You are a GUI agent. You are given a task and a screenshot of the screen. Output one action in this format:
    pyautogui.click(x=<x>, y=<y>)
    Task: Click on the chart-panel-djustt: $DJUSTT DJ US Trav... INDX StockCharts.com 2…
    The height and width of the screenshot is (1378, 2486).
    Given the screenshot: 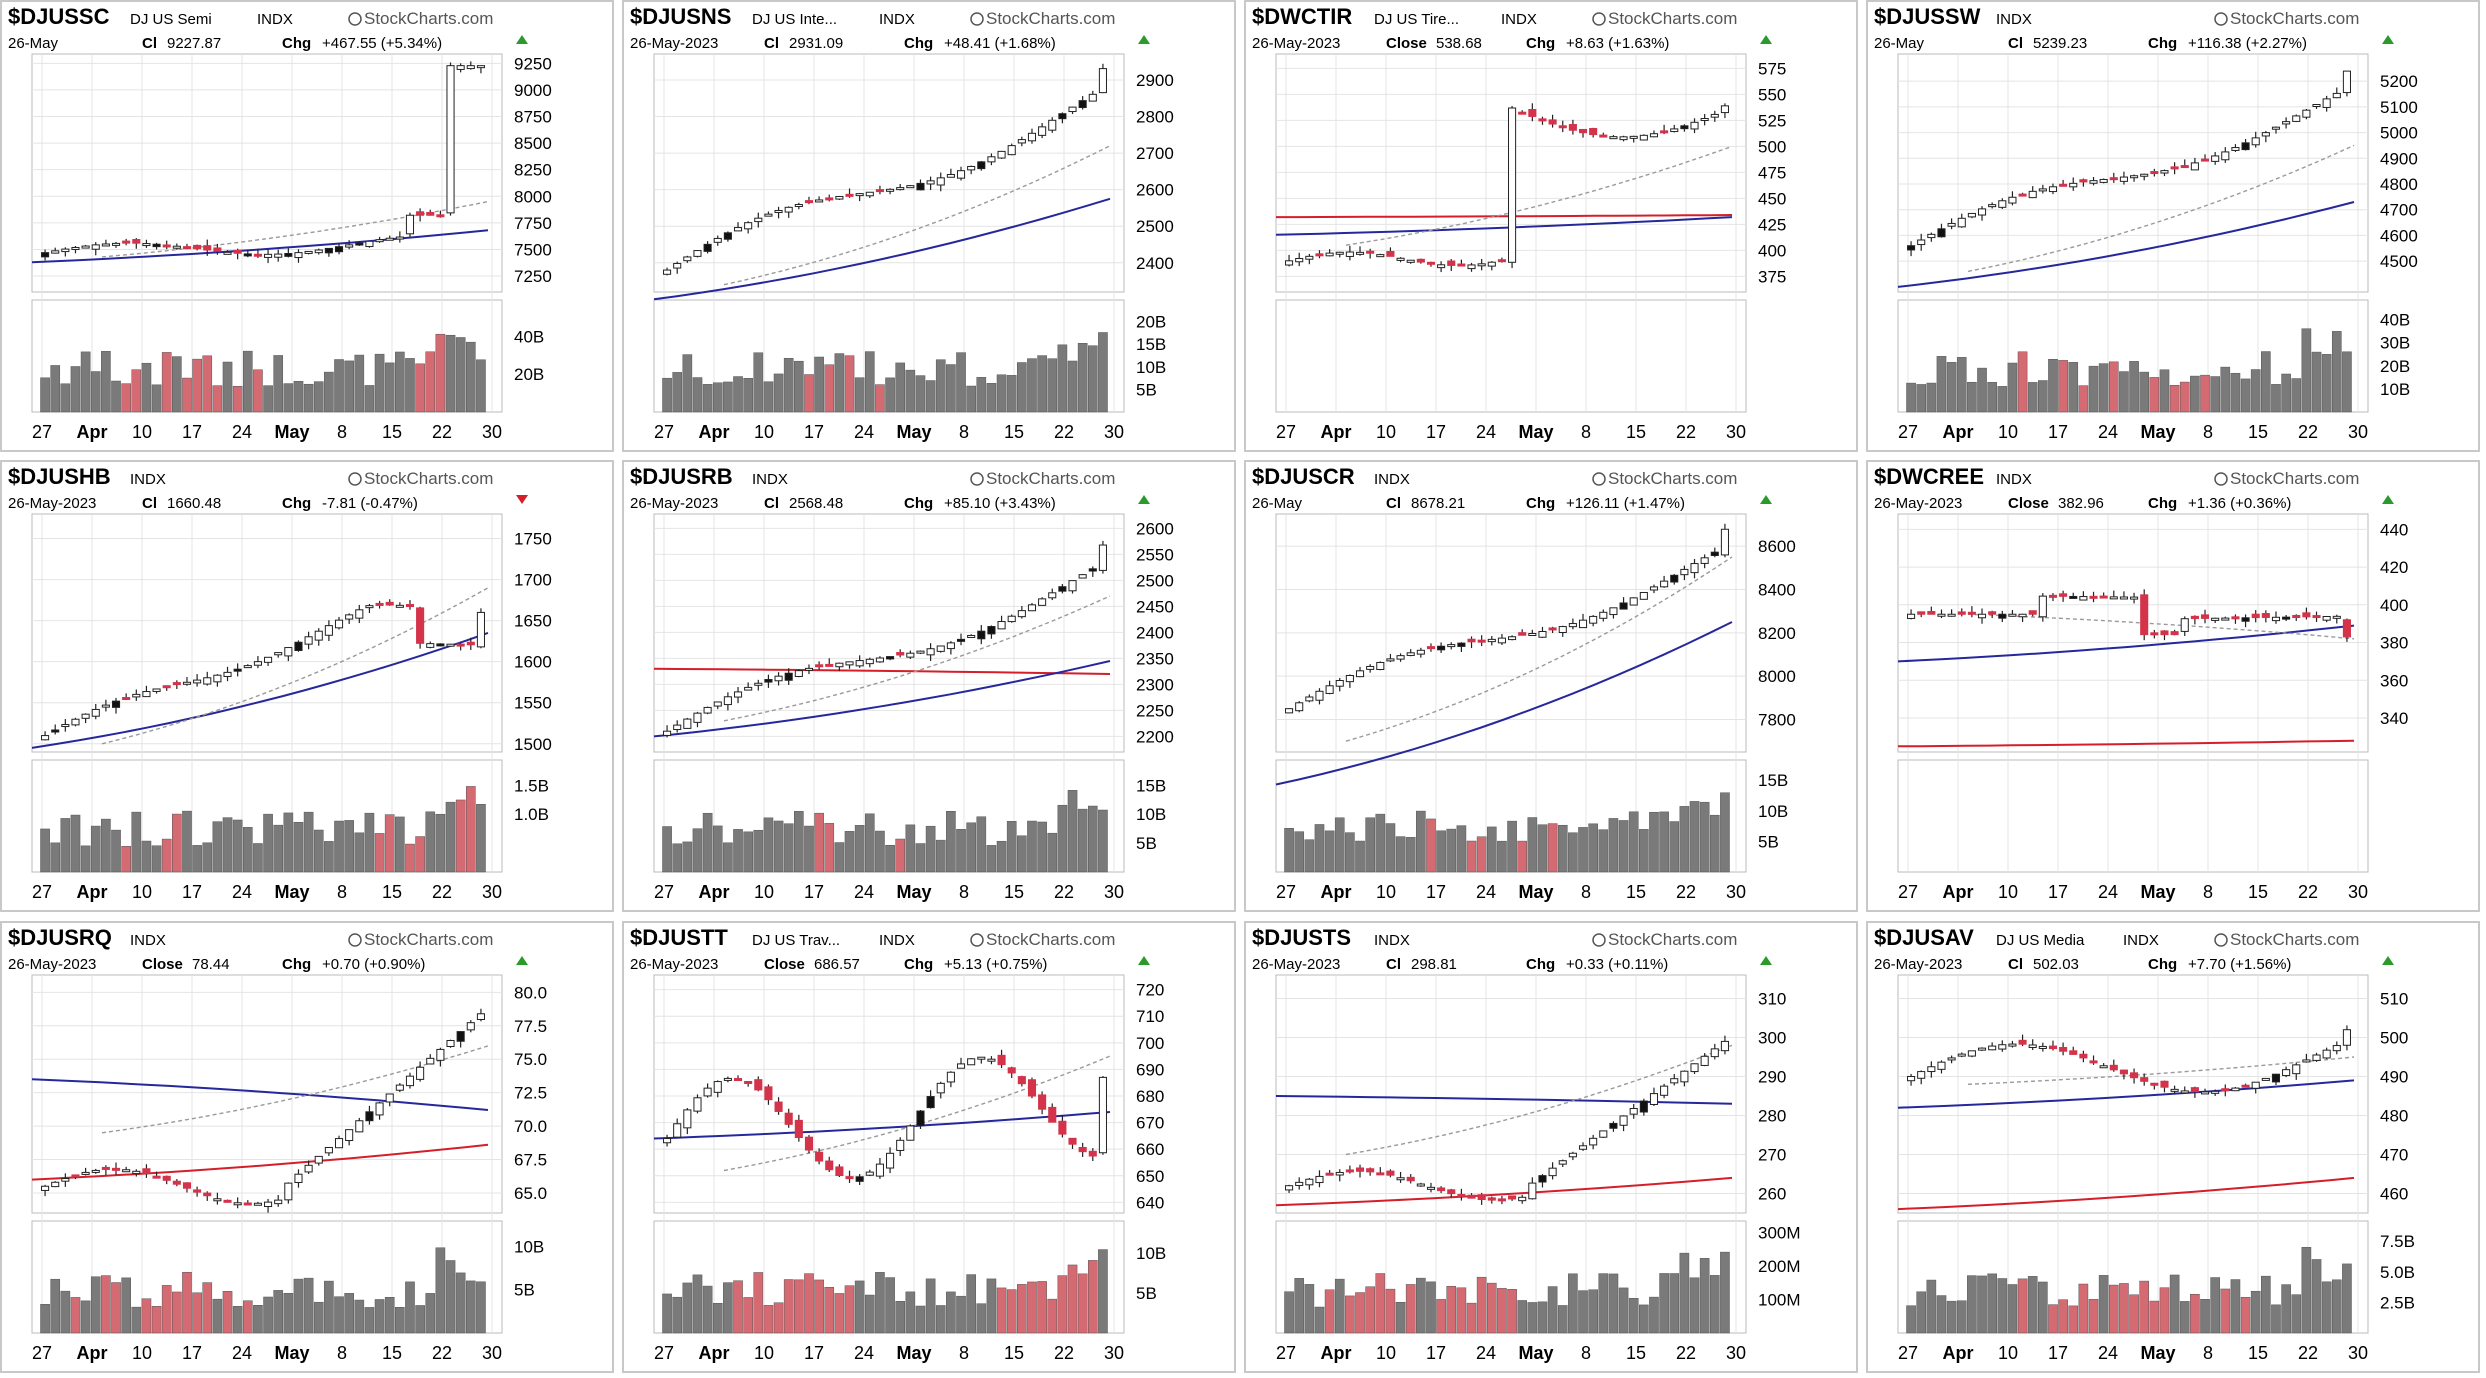 What is the action you would take?
    pyautogui.click(x=929, y=1147)
    